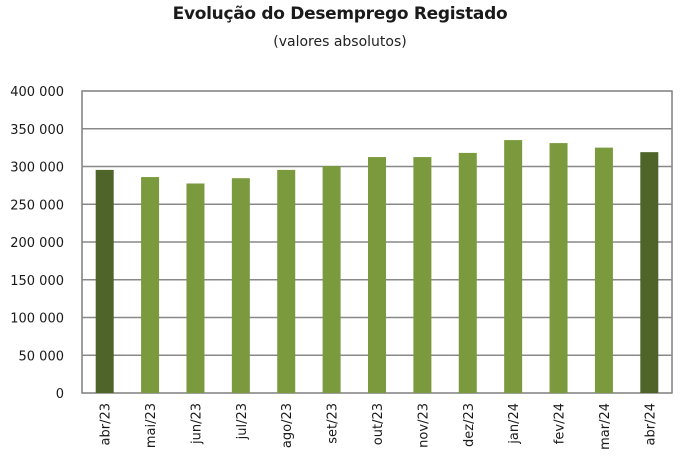 Image resolution: width=680 pixels, height=459 pixels. What do you see at coordinates (560, 423) in the screenshot?
I see `x-tick-label: fev/24` at bounding box center [560, 423].